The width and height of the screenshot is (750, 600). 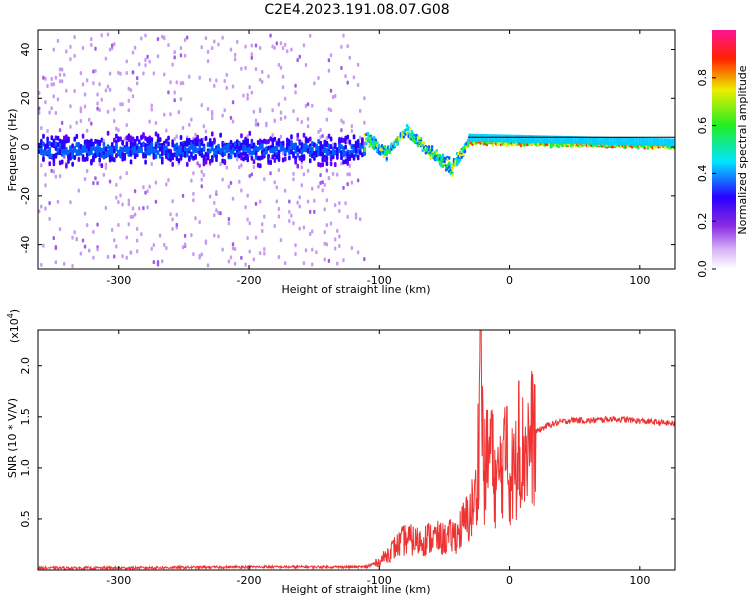 What do you see at coordinates (639, 580) in the screenshot?
I see `snr-x-tick-label: 100` at bounding box center [639, 580].